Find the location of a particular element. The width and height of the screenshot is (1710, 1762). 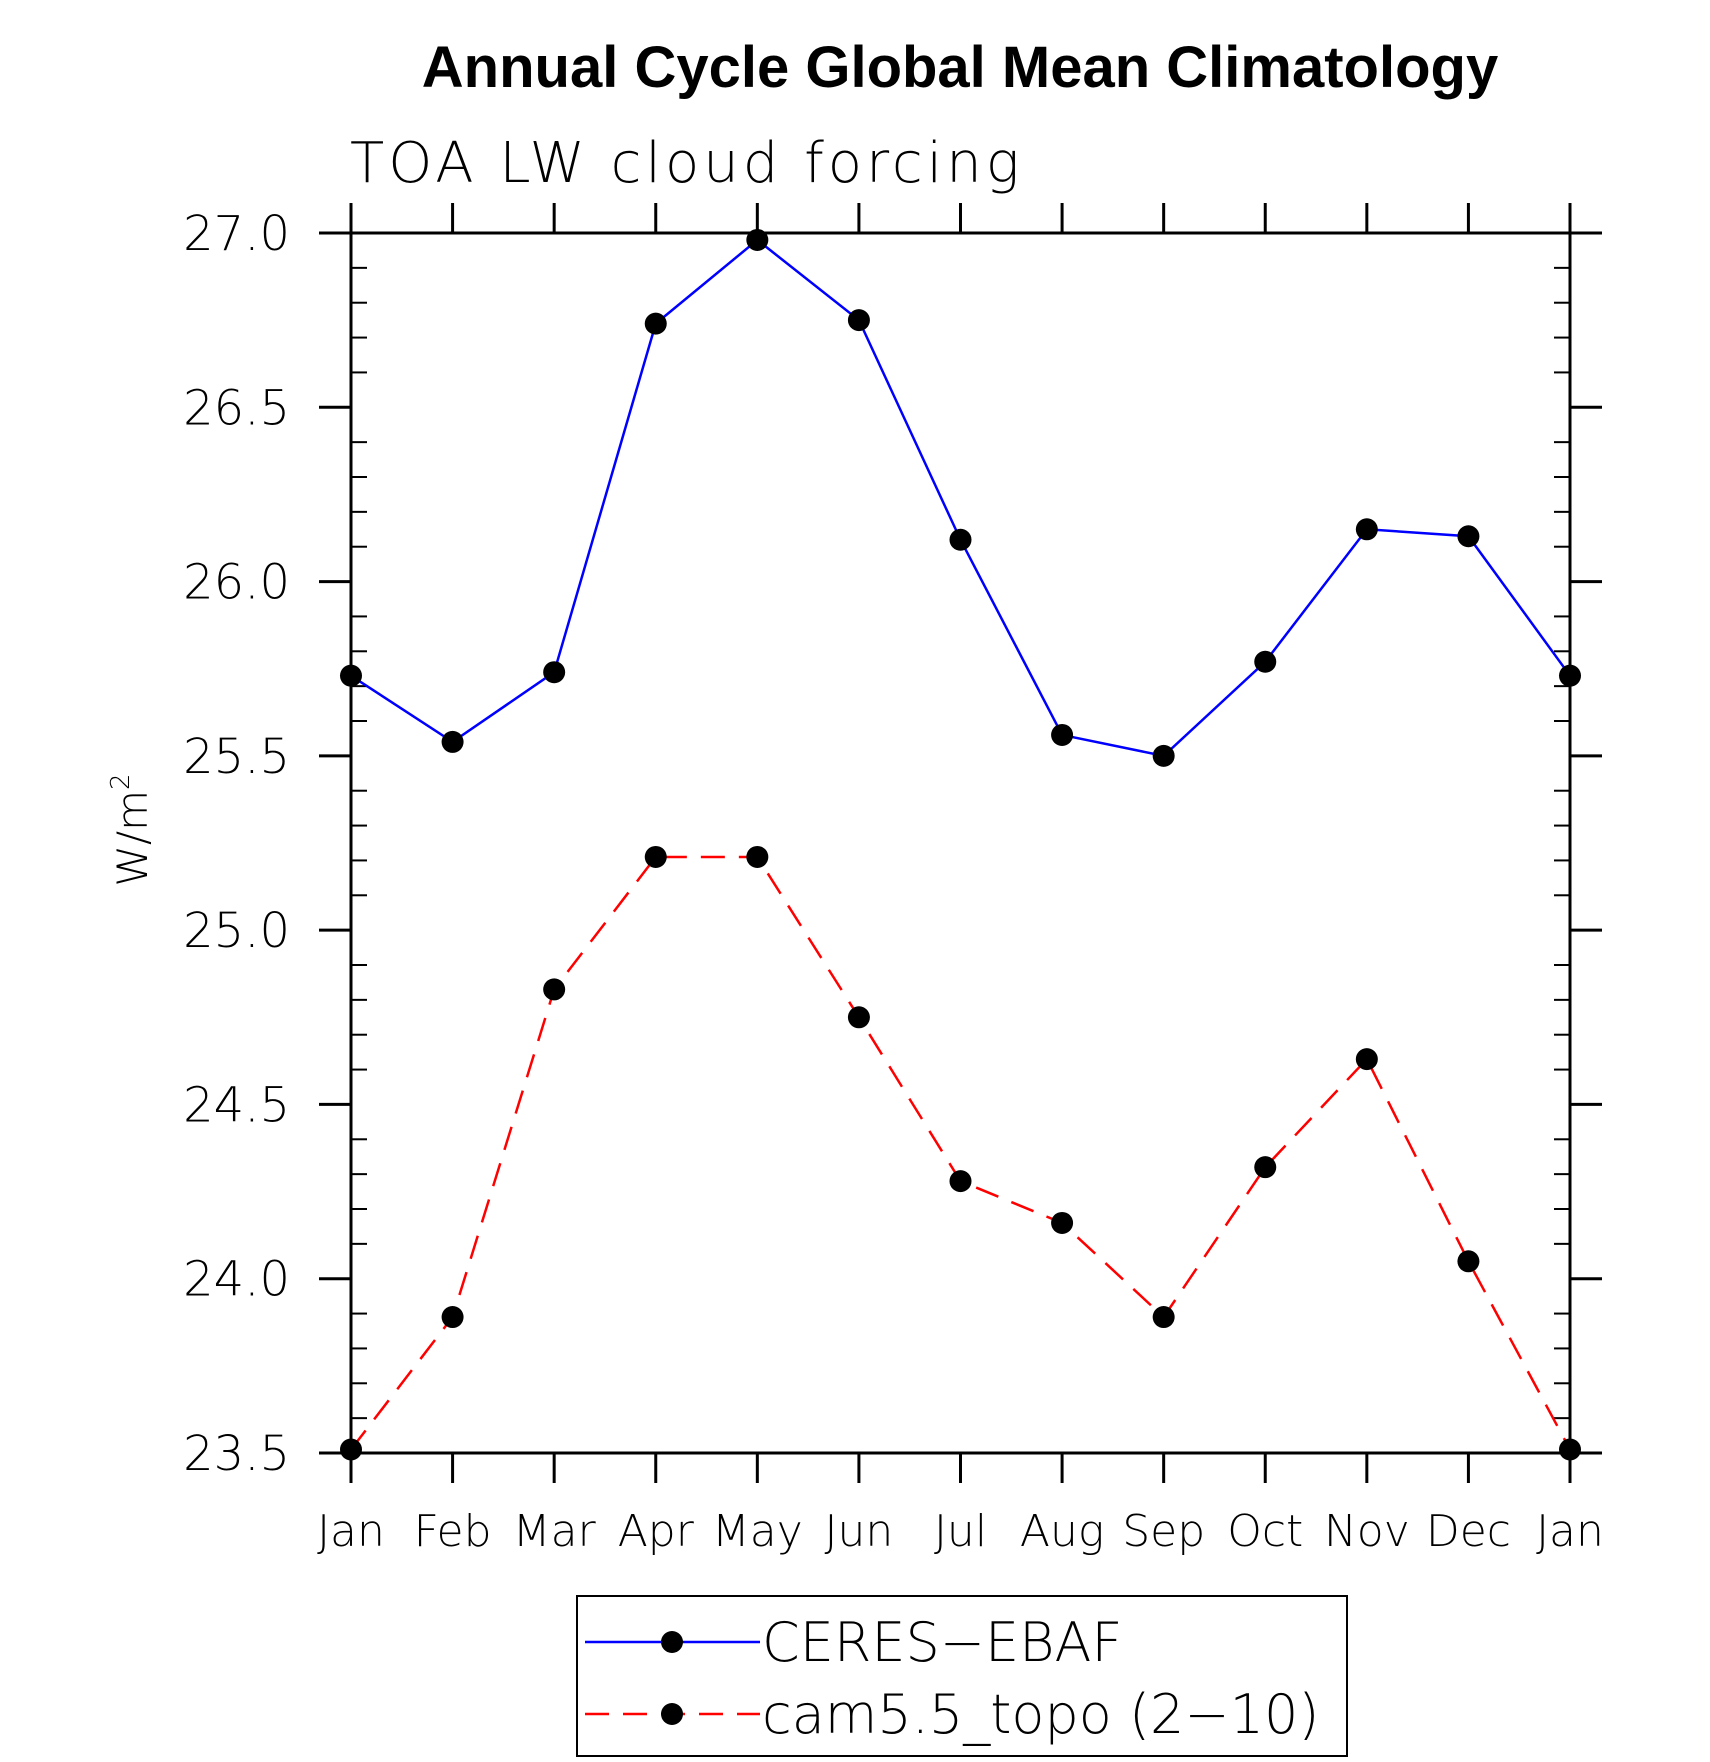

x-tick-label: Apr is located at coordinates (656, 1531).